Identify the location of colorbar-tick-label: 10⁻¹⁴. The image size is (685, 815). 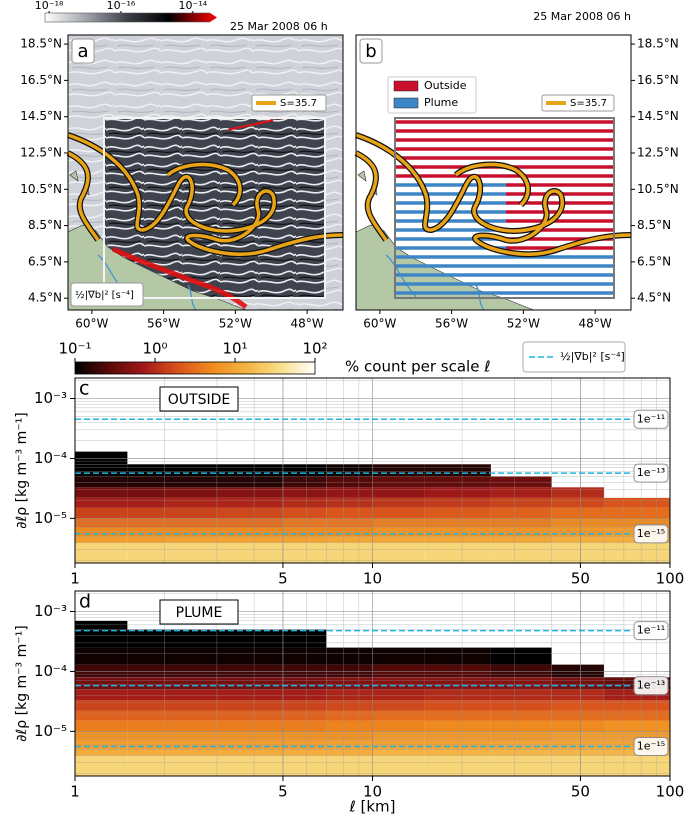
(193, 6).